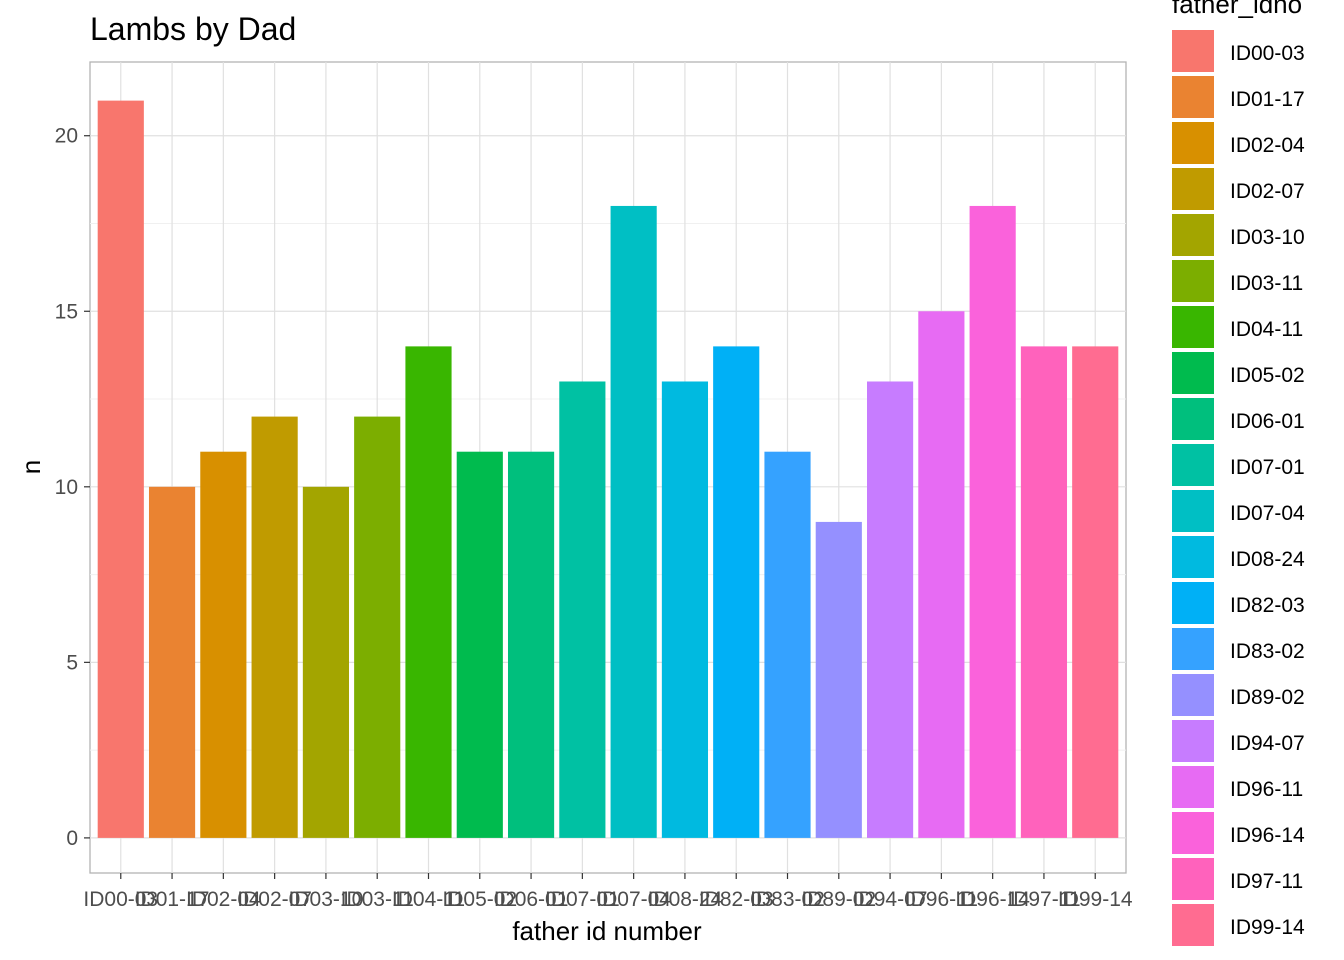 The image size is (1344, 960). I want to click on x-tick-label: ID96-11, so click(941, 899).